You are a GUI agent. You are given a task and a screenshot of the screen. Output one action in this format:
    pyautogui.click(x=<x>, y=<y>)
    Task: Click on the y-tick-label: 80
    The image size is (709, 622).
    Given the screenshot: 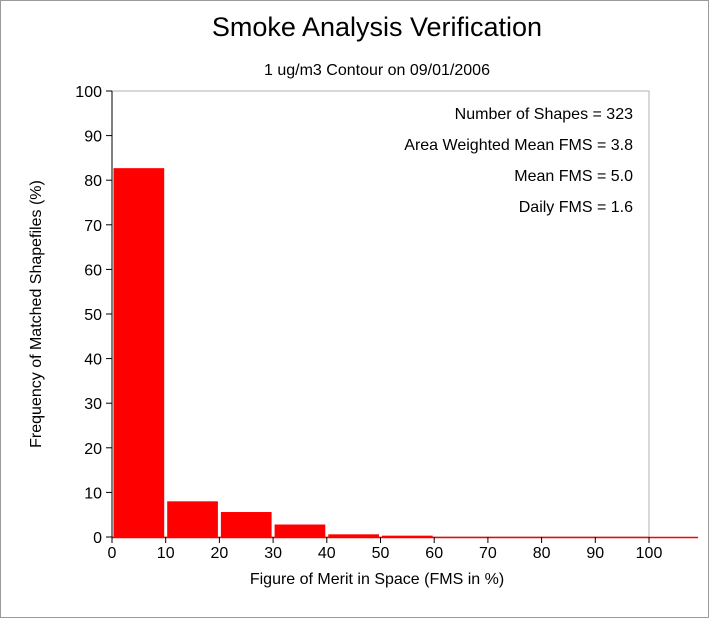 What is the action you would take?
    pyautogui.click(x=93, y=181)
    